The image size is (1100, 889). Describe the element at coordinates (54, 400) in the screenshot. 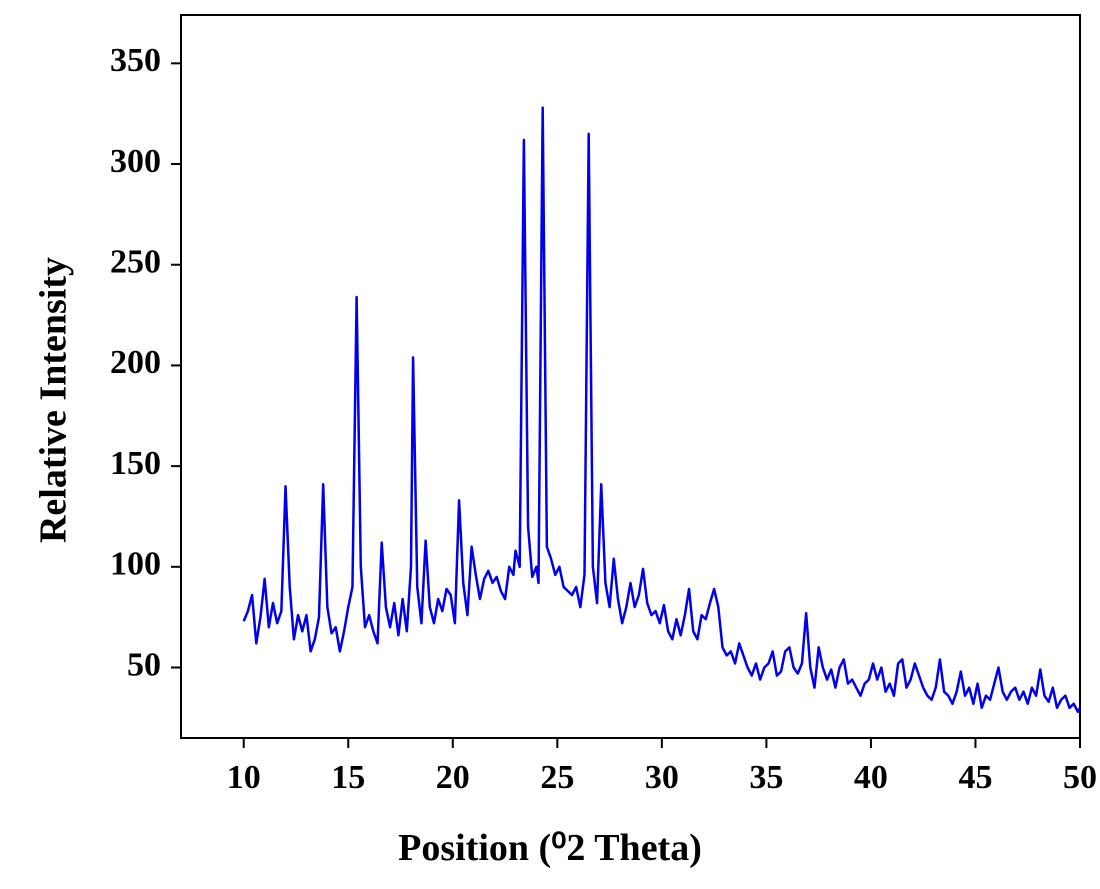

I see `y-axis-label: Relative Intensity` at that location.